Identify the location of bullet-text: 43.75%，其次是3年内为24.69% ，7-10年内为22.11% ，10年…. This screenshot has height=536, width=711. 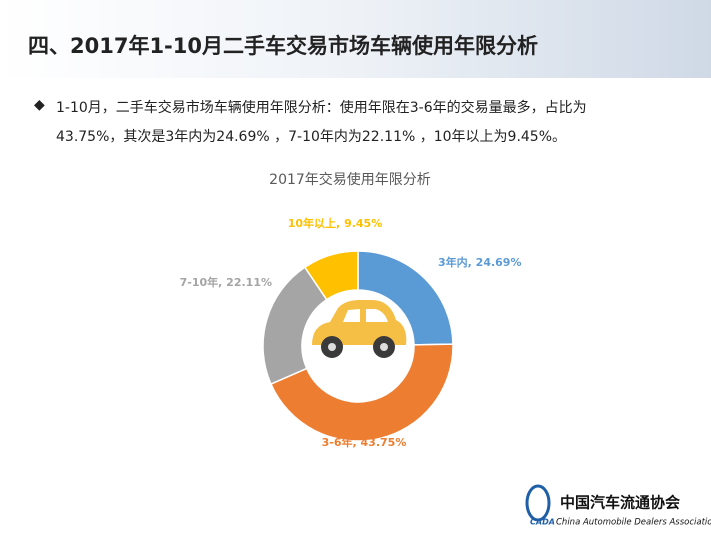
(311, 137).